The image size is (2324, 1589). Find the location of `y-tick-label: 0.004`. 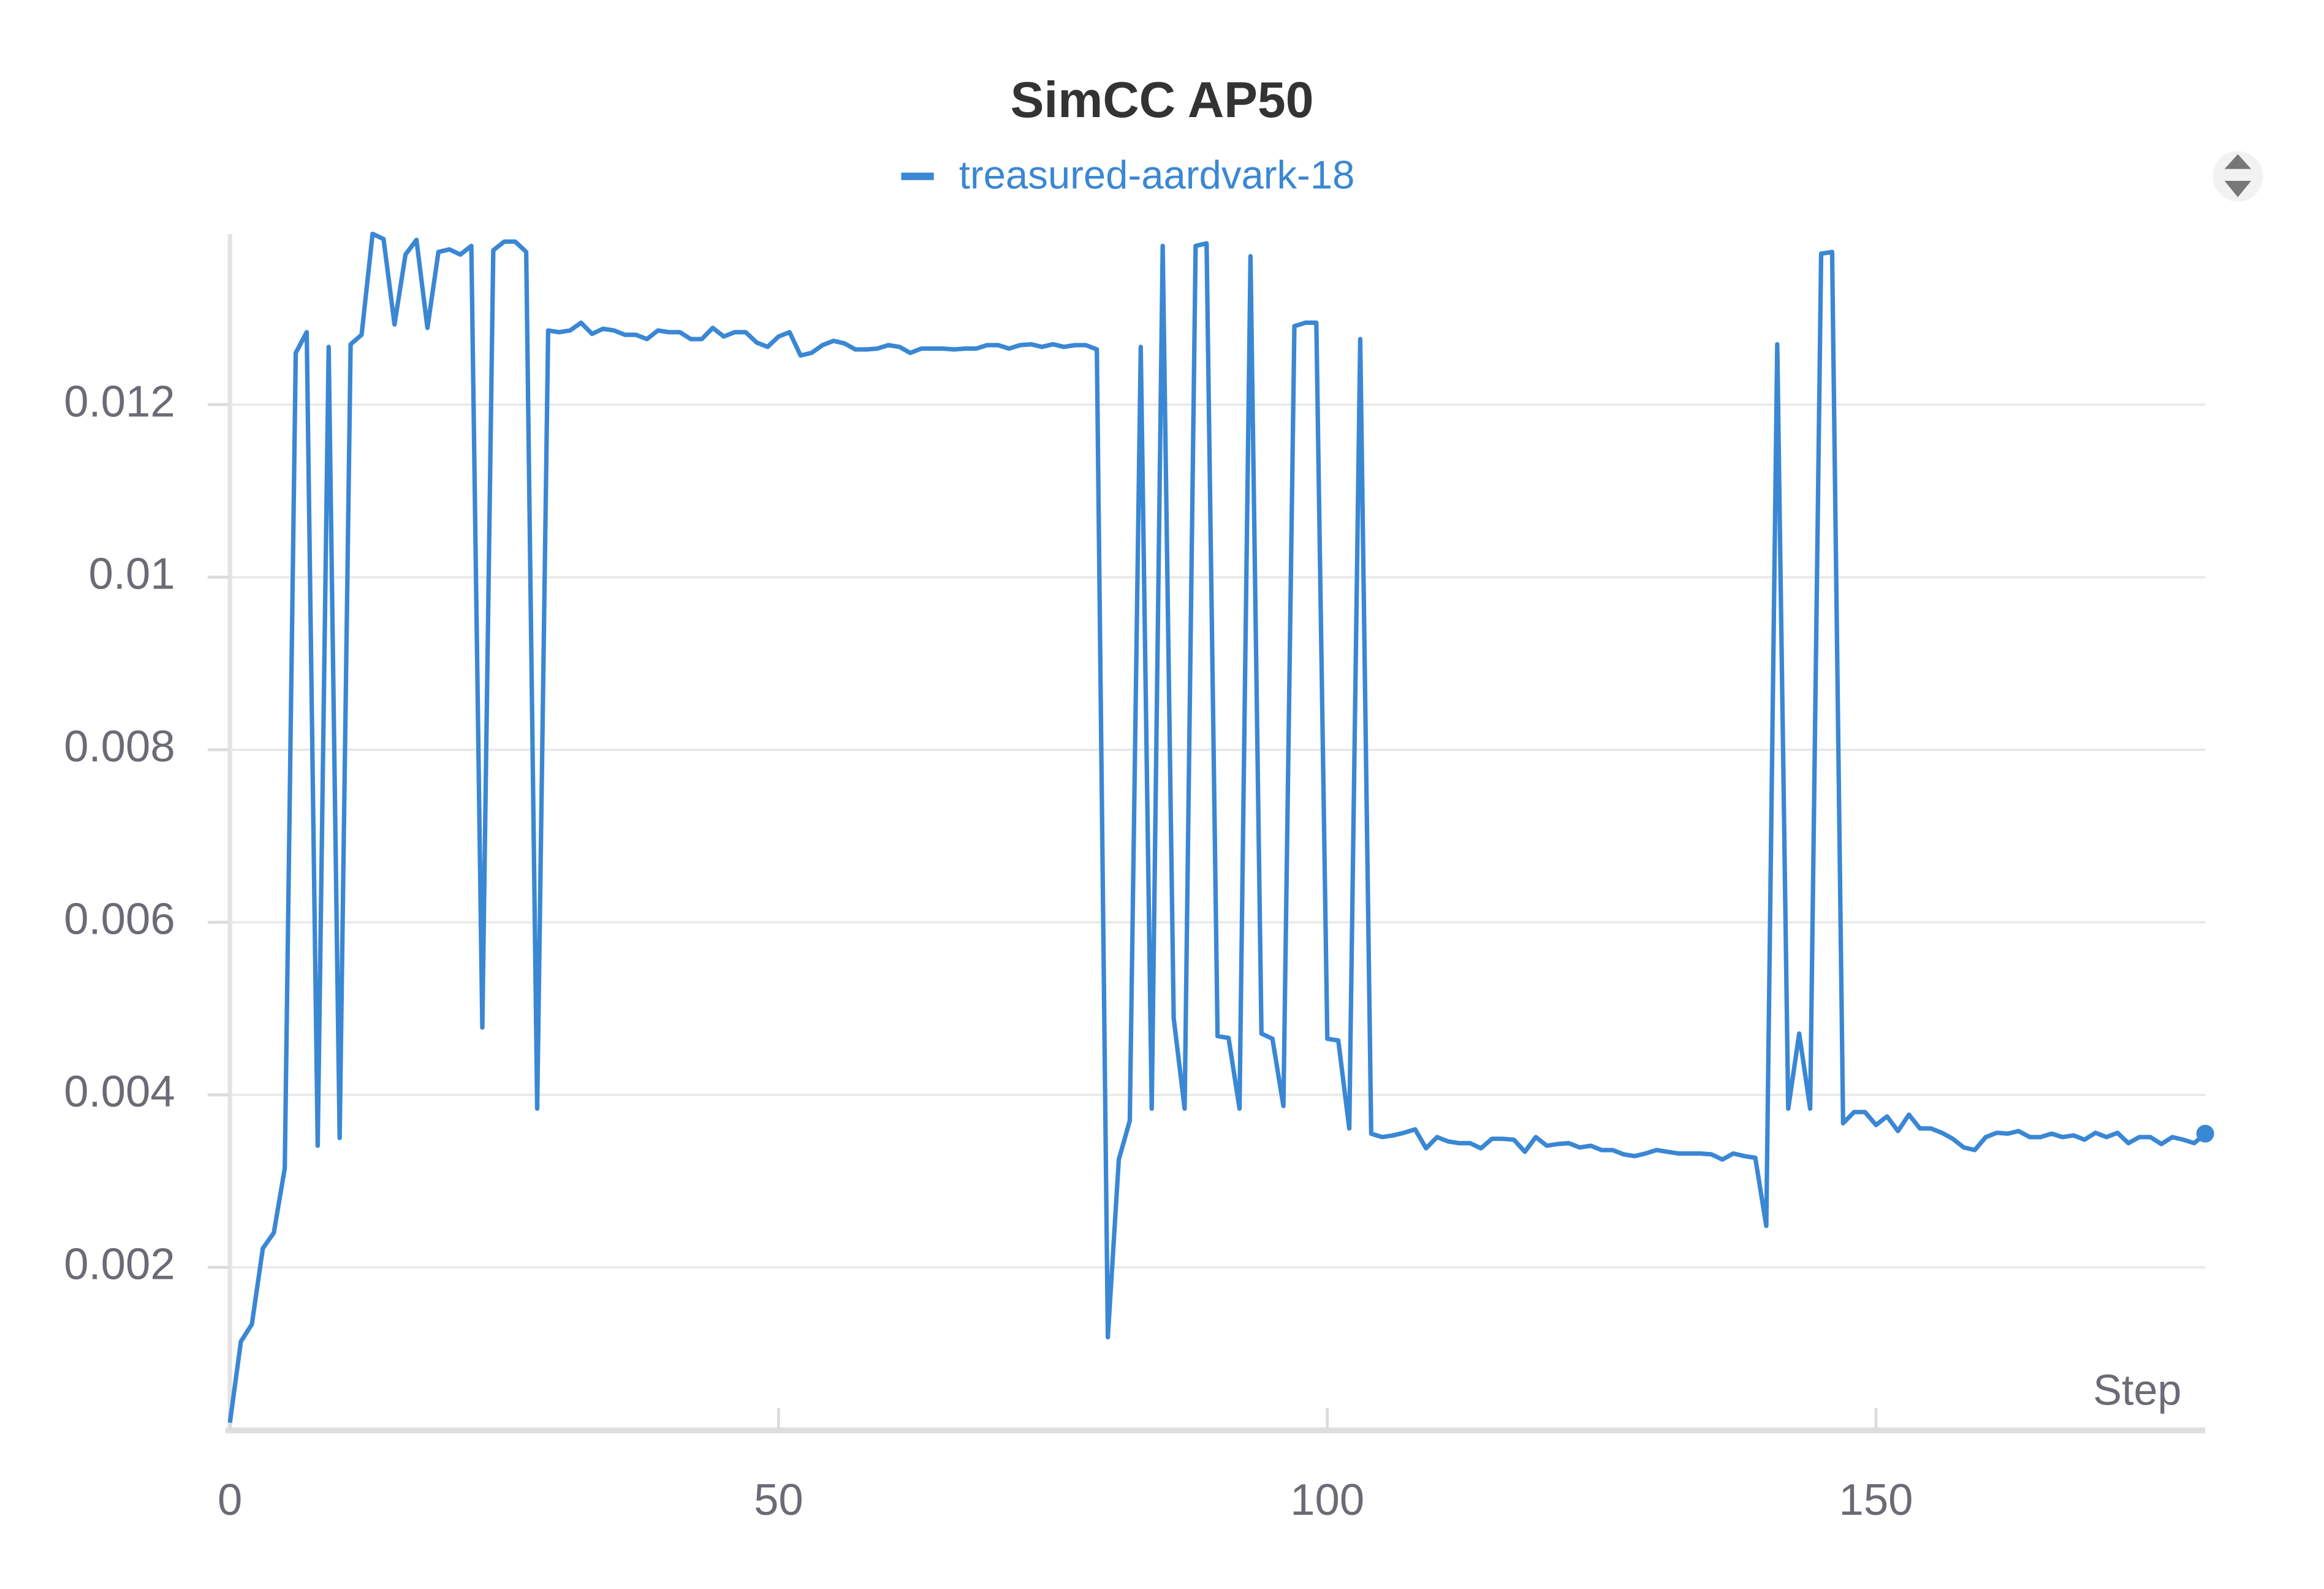

y-tick-label: 0.004 is located at coordinates (119, 1091).